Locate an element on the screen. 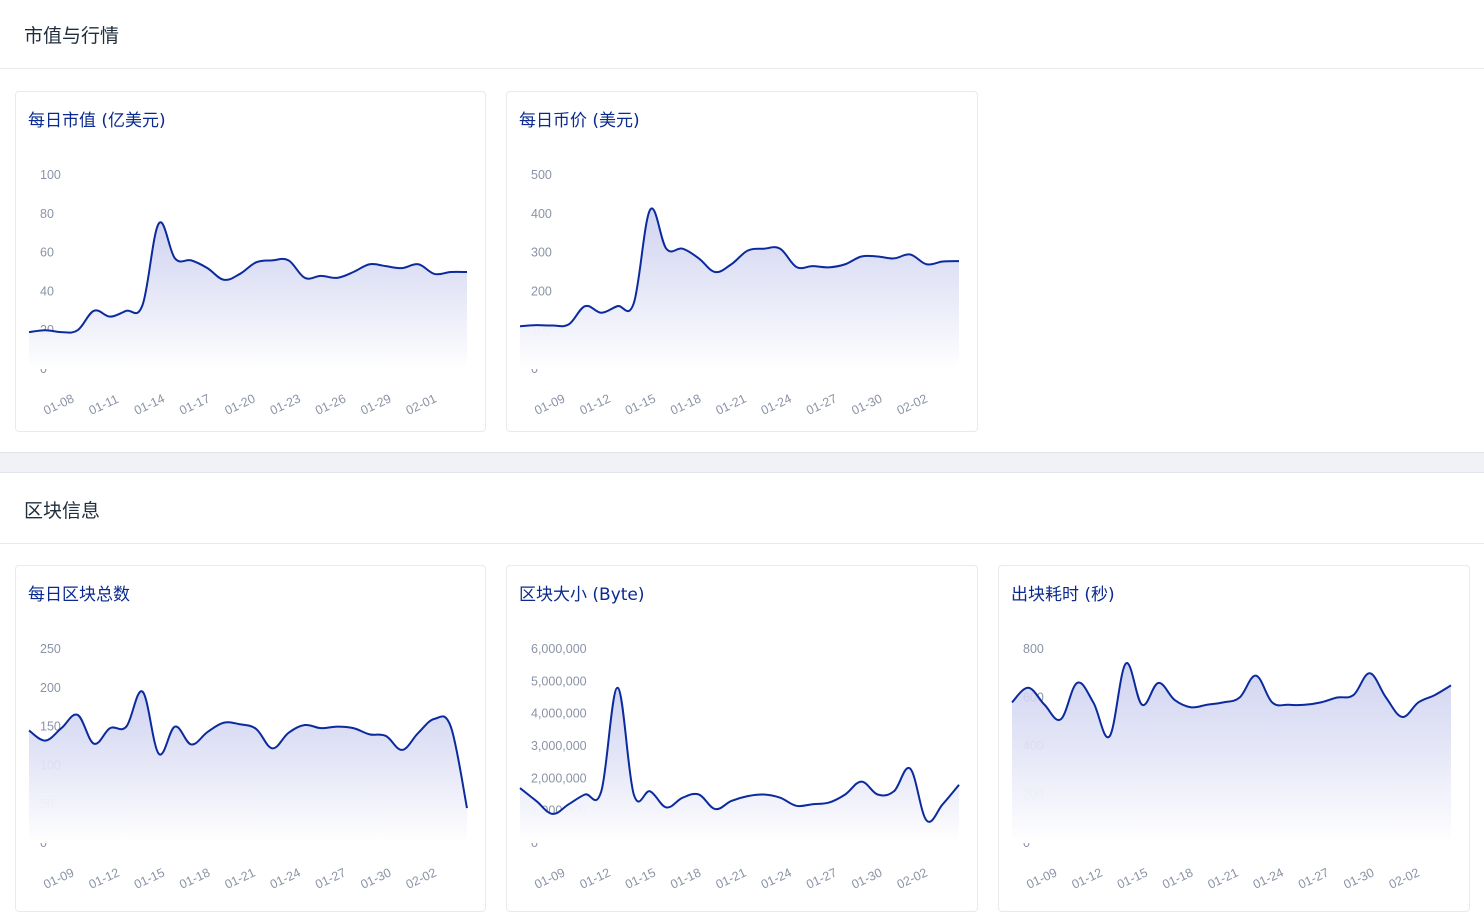 This screenshot has height=912, width=1484. x-tick-label: 01-26 is located at coordinates (330, 404).